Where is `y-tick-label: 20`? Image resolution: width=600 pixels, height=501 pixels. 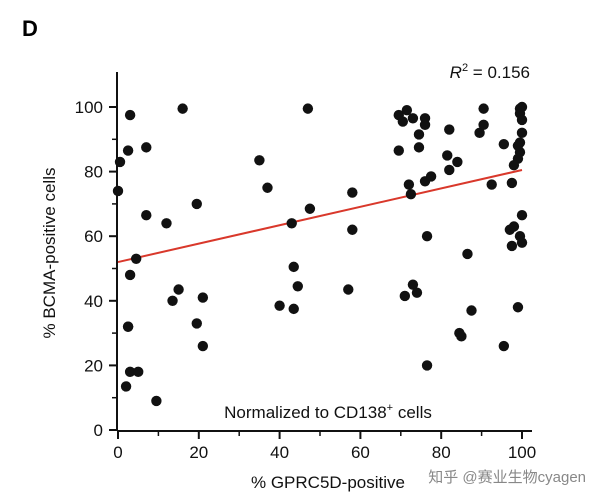
y-tick-label: 20 is located at coordinates (93, 365).